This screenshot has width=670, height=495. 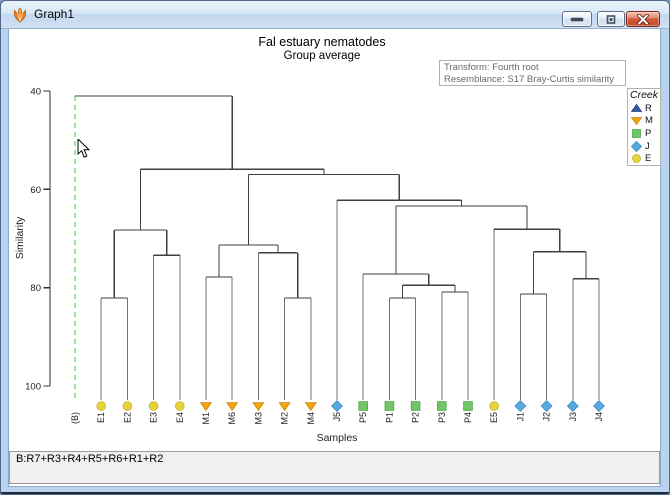 I want to click on sample-label: J3, so click(x=573, y=417).